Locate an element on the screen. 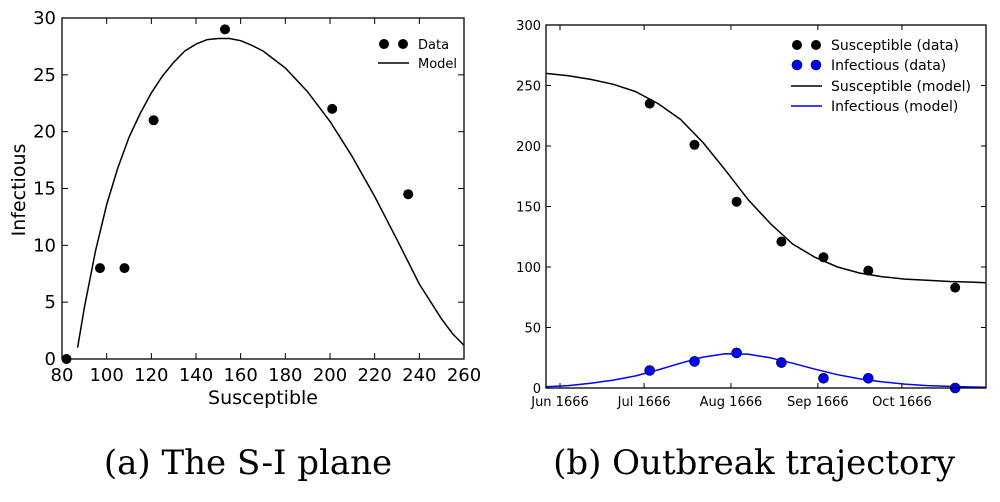  ytick-label: 50 is located at coordinates (532, 329).